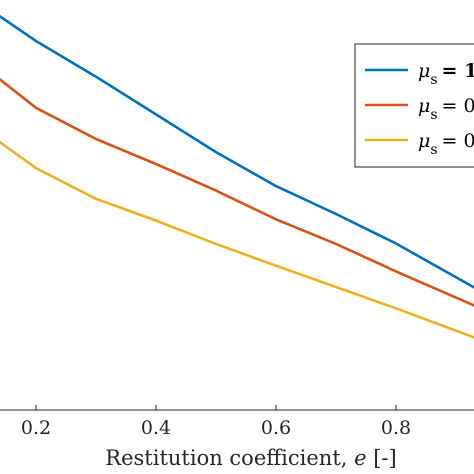 This screenshot has width=474, height=474. What do you see at coordinates (446, 144) in the screenshot?
I see `legend-label-3: μs = 0` at bounding box center [446, 144].